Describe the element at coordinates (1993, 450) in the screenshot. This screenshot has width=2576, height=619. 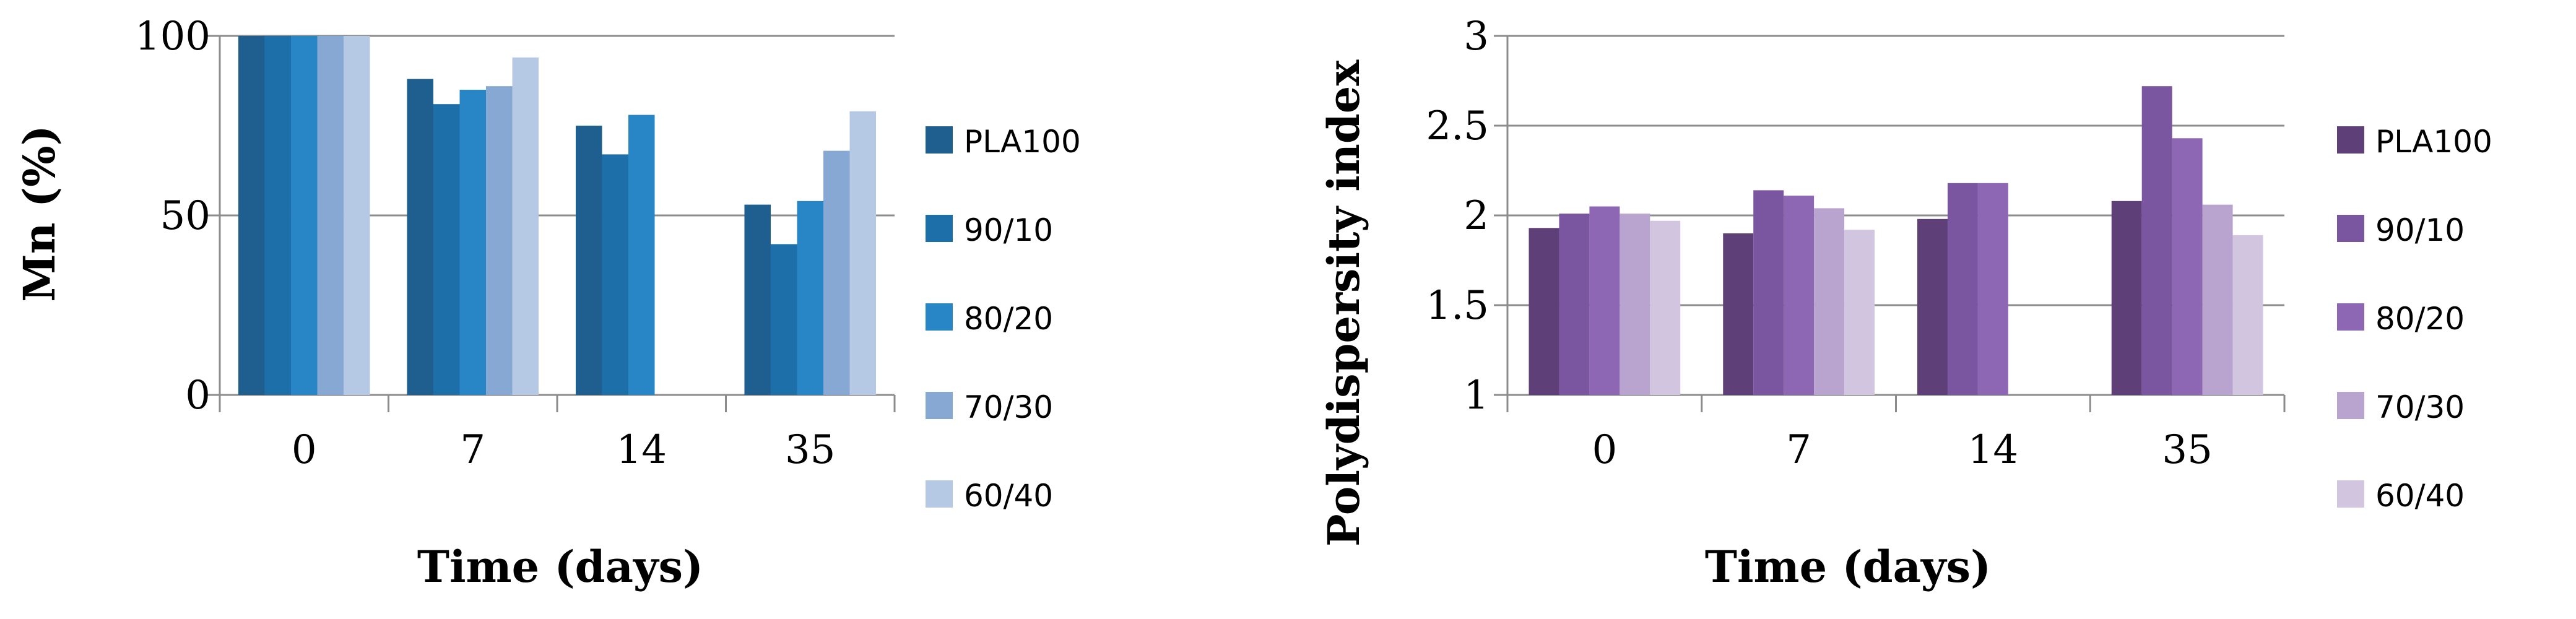
I see `chart-1-x-tick-label: 14` at that location.